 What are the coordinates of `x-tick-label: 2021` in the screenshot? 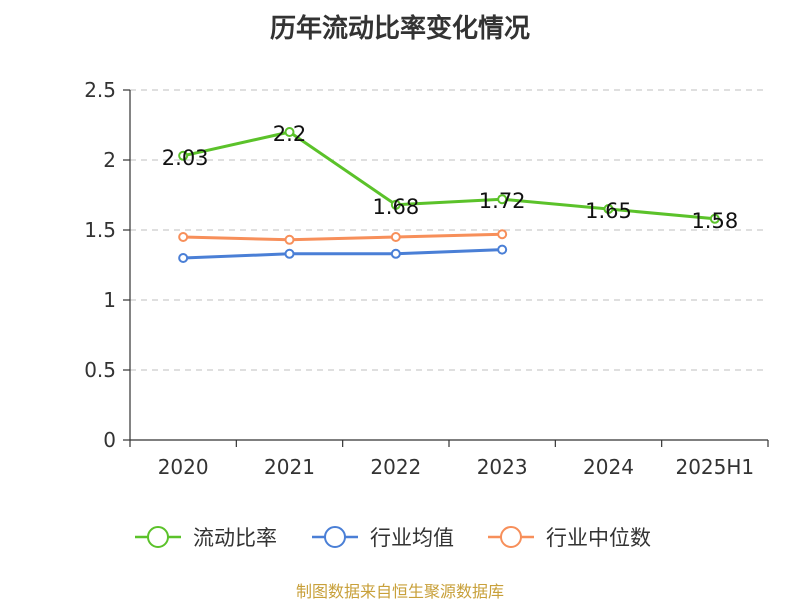 It's located at (289, 467).